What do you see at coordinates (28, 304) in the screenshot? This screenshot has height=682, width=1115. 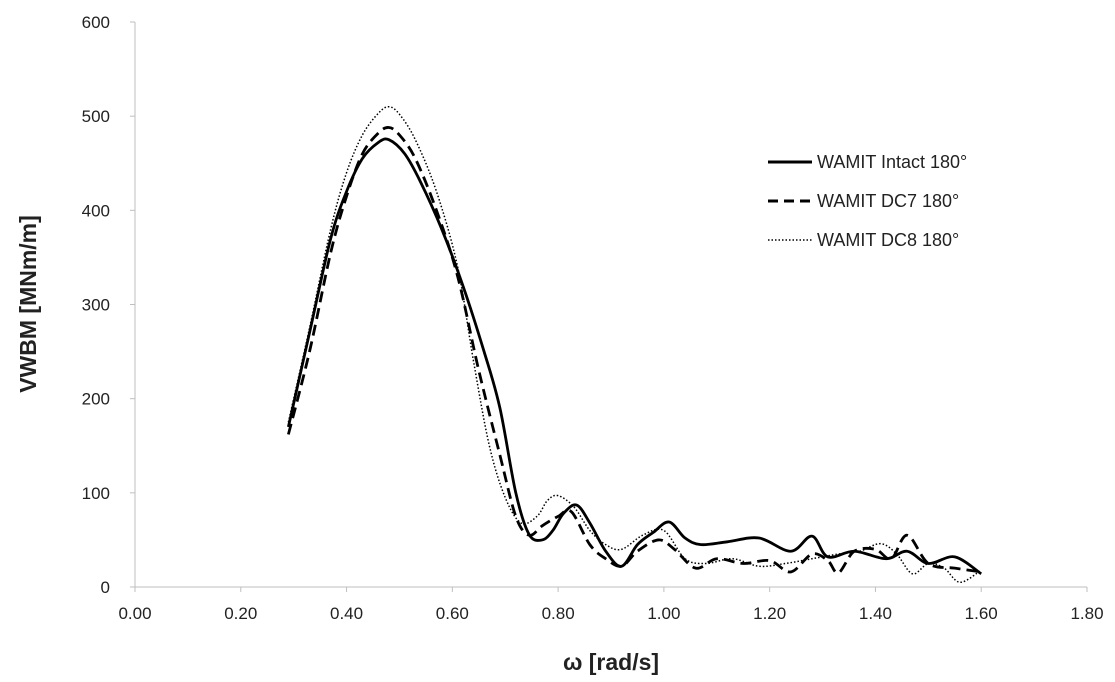 I see `y-axis-title: VWBM [MNm/m]` at bounding box center [28, 304].